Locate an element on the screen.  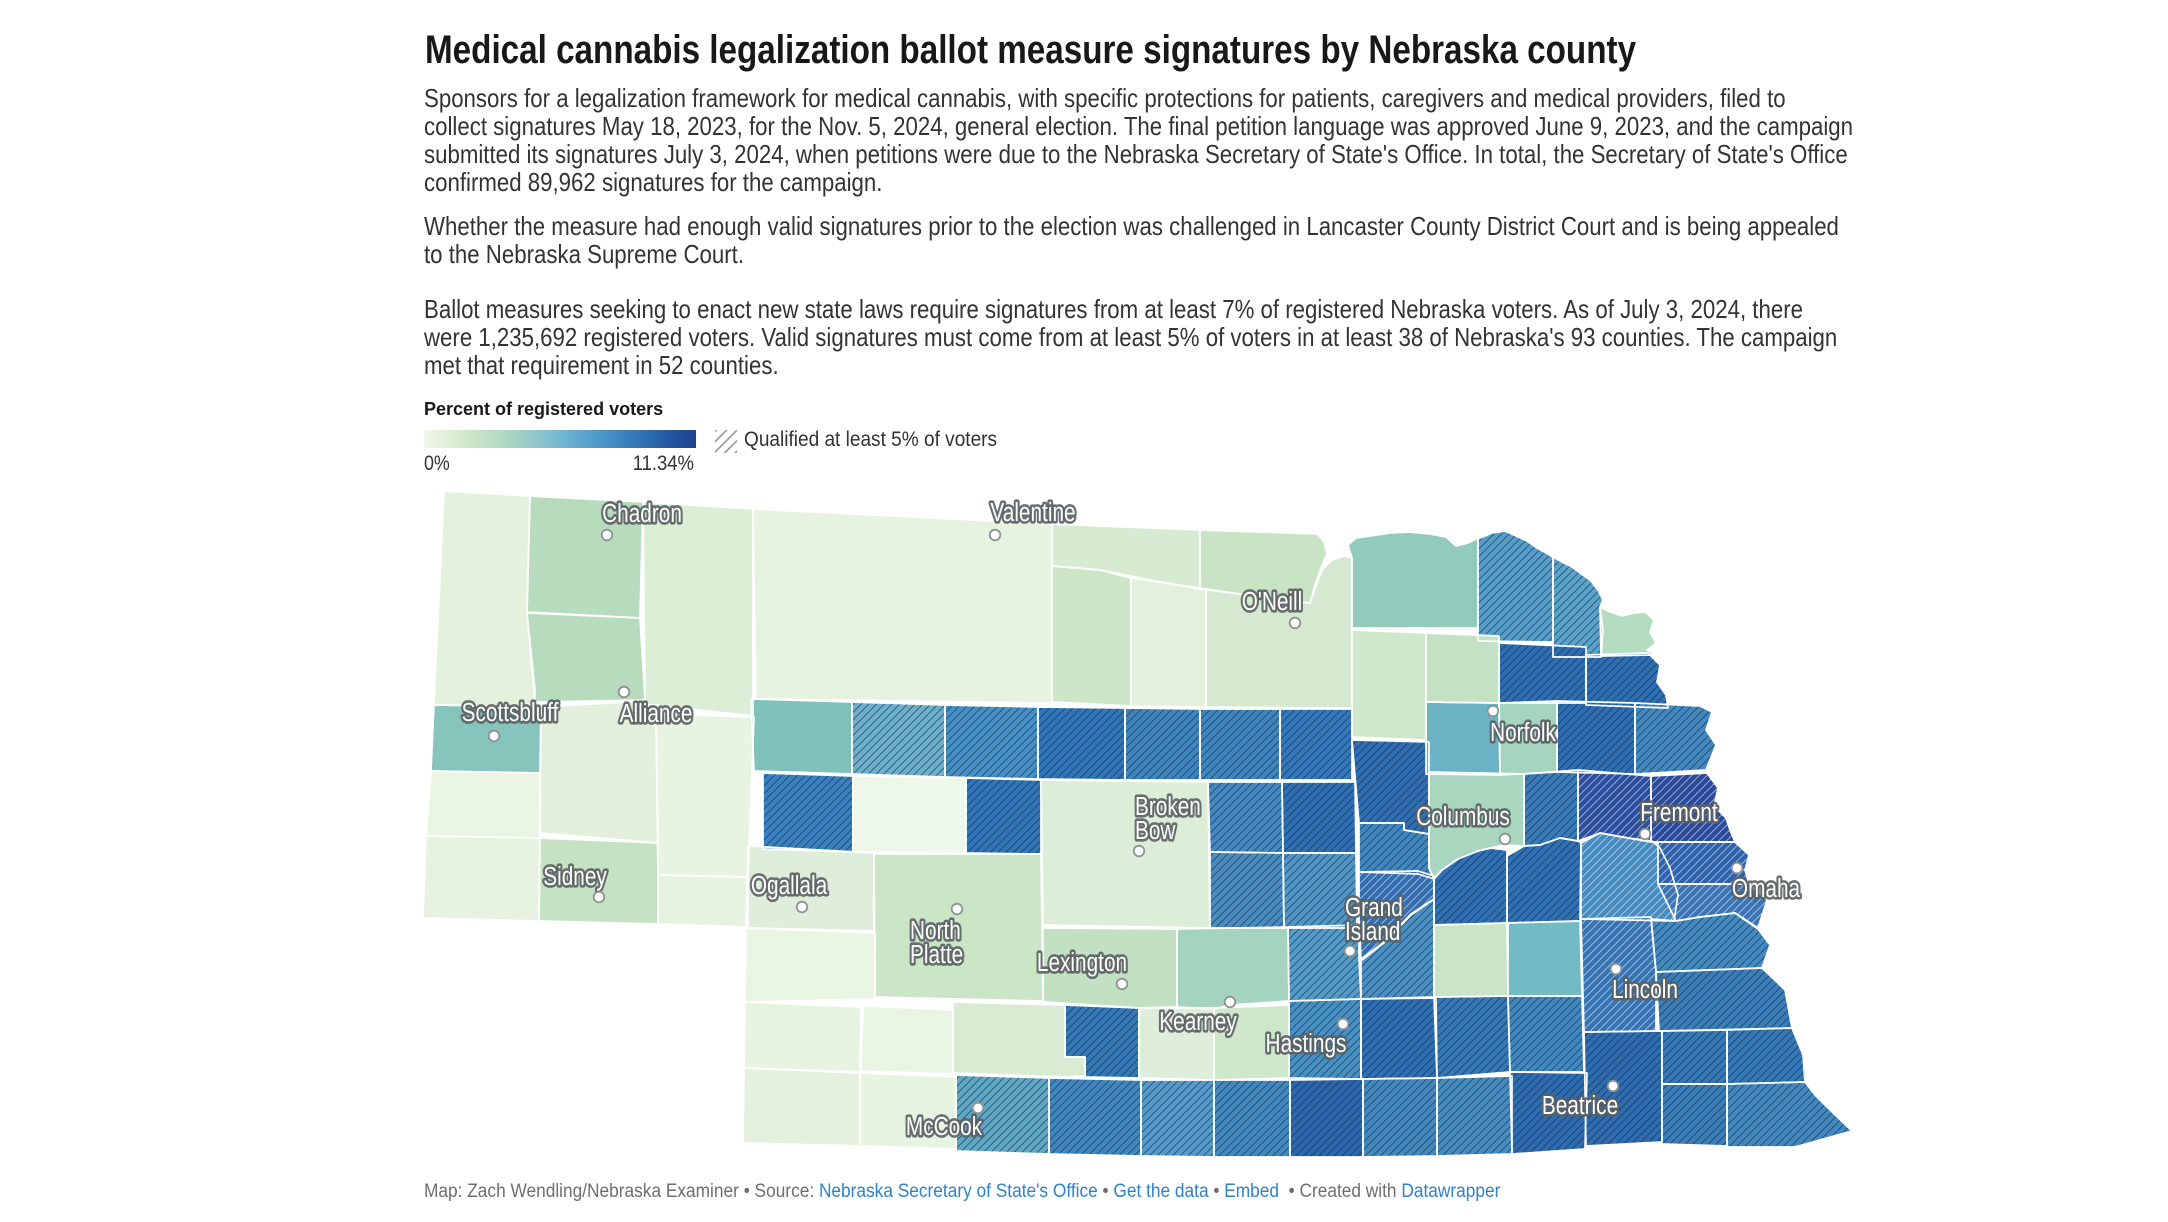
svg-text: Lexington is located at coordinates (1082, 962).